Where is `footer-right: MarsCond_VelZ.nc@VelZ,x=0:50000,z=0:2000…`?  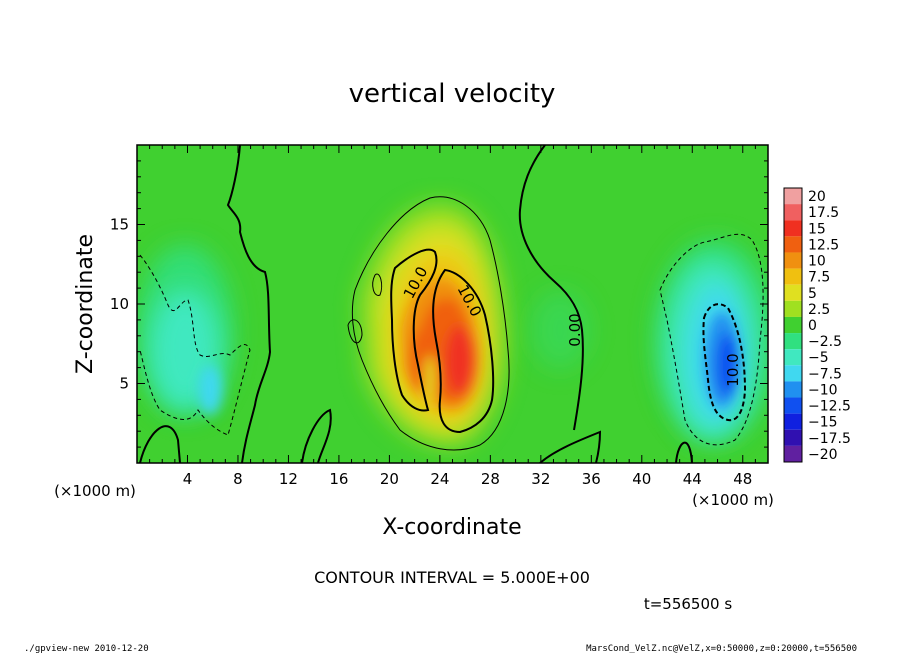
footer-right: MarsCond_VelZ.nc@VelZ,x=0:50000,z=0:2000… is located at coordinates (721, 649).